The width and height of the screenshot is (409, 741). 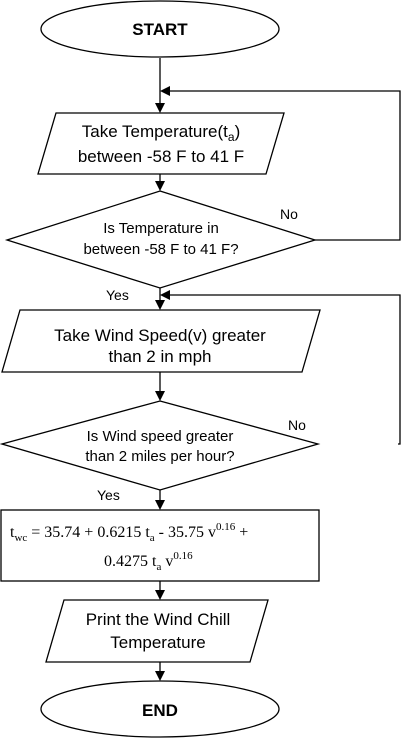 What do you see at coordinates (117, 295) in the screenshot?
I see `decision-temperature-yes-label: Yes` at bounding box center [117, 295].